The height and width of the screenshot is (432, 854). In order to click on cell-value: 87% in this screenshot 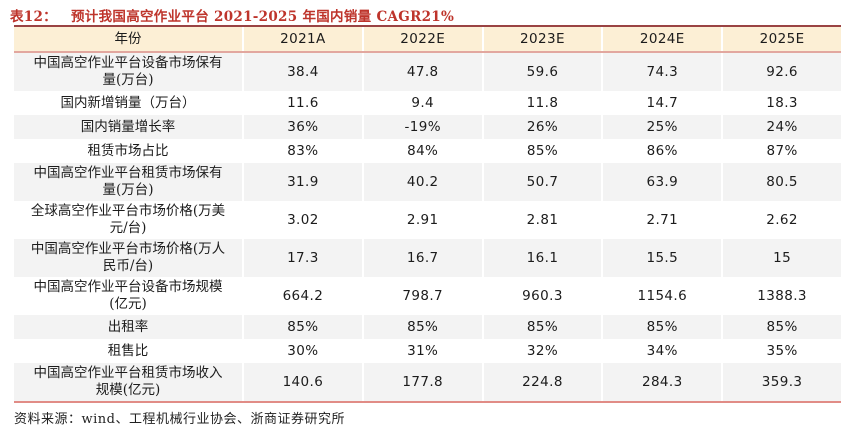, I will do `click(782, 150)`.